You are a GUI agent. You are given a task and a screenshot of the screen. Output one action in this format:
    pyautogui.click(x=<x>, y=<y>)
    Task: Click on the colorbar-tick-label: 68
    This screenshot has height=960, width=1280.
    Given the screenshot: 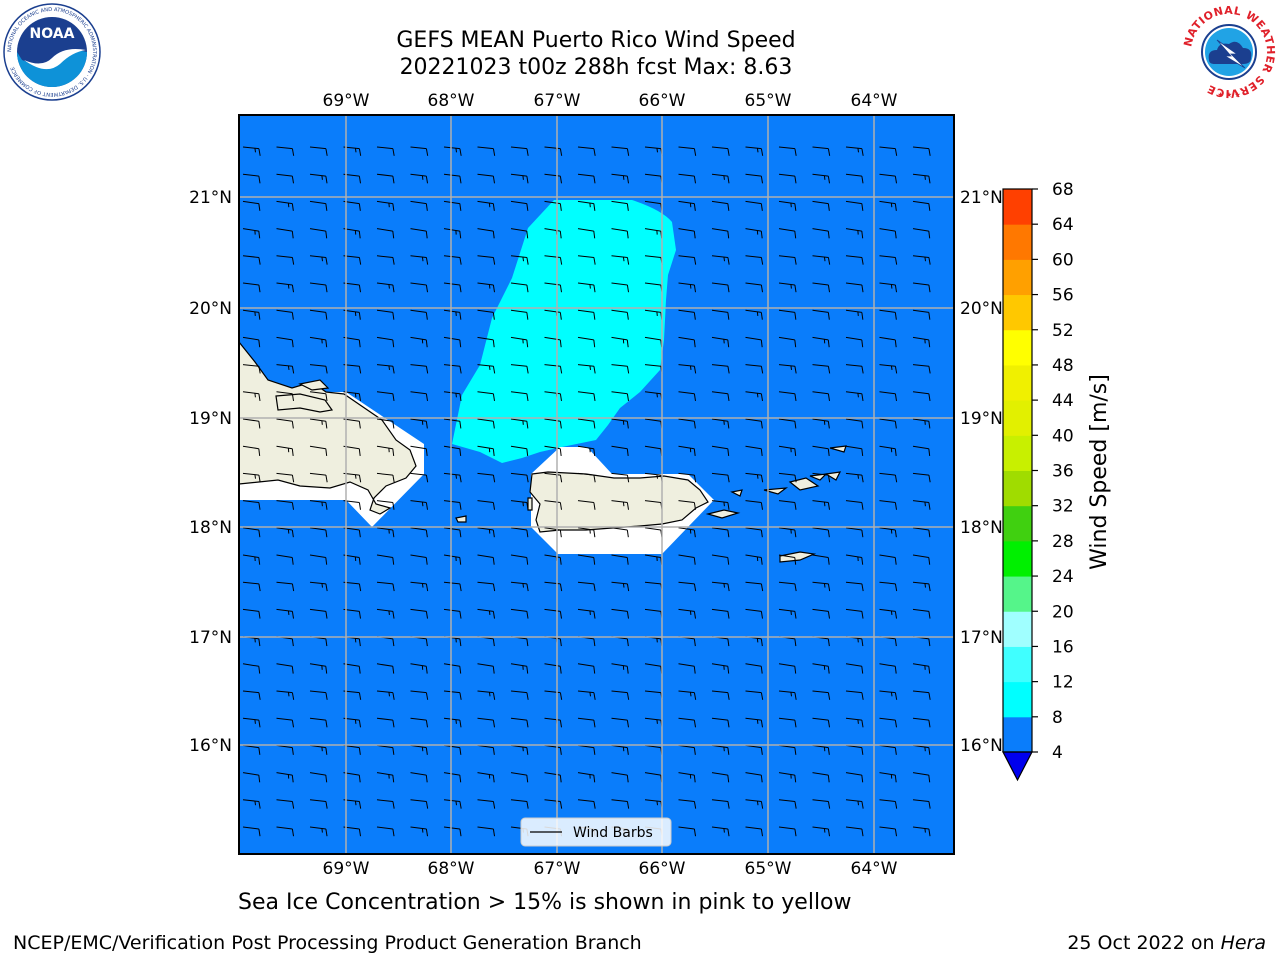 What is the action you would take?
    pyautogui.click(x=1063, y=190)
    